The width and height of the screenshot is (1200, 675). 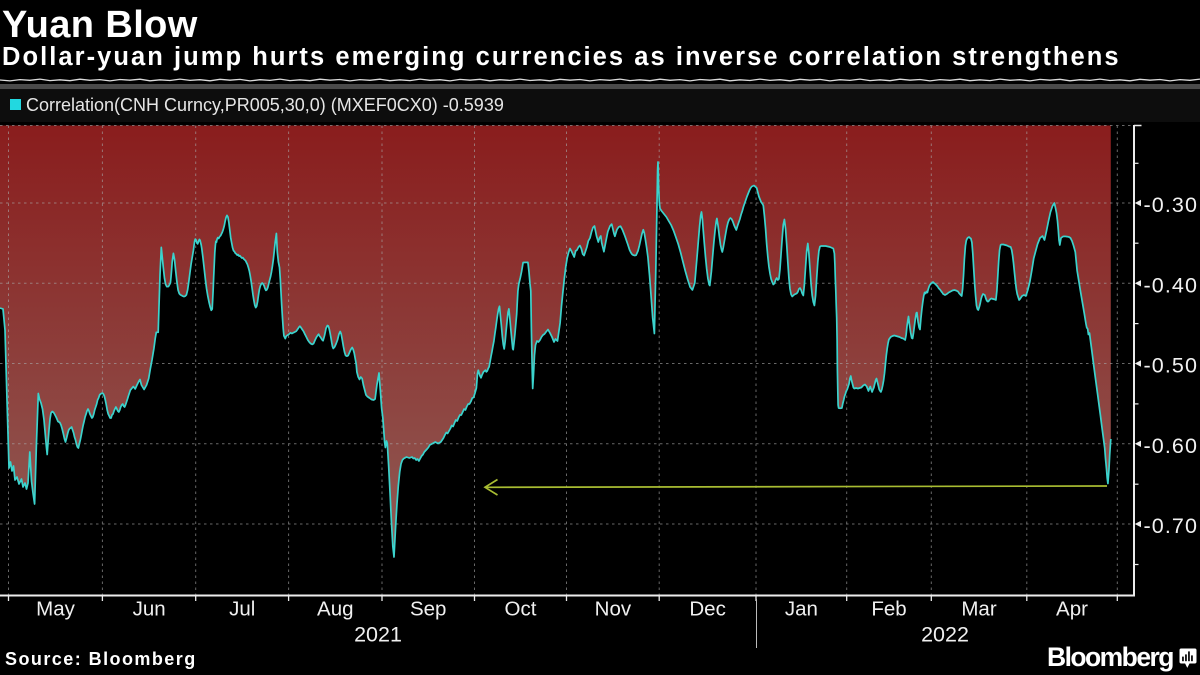 I want to click on svg-text: Aug, so click(x=335, y=609).